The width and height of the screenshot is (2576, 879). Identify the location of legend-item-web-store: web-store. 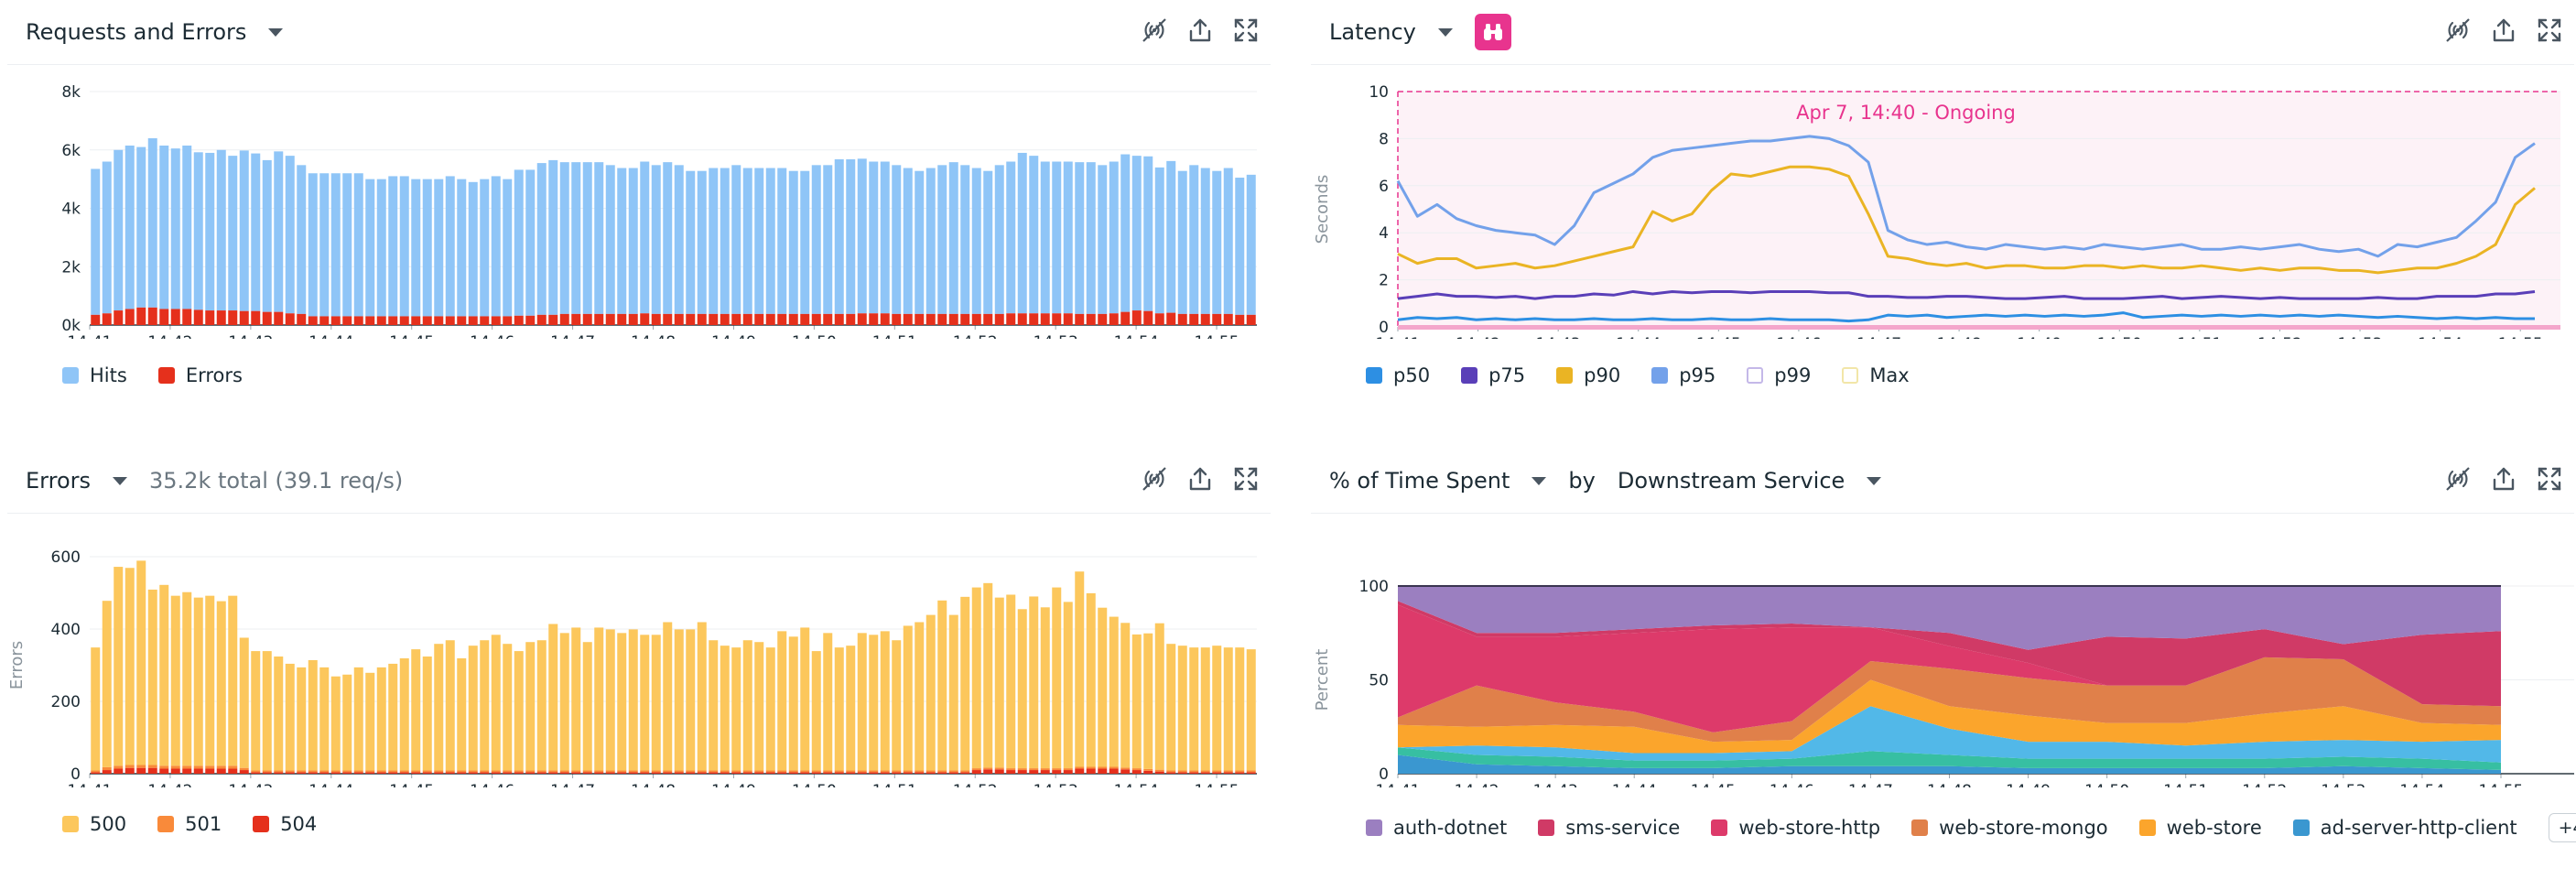
(2200, 828).